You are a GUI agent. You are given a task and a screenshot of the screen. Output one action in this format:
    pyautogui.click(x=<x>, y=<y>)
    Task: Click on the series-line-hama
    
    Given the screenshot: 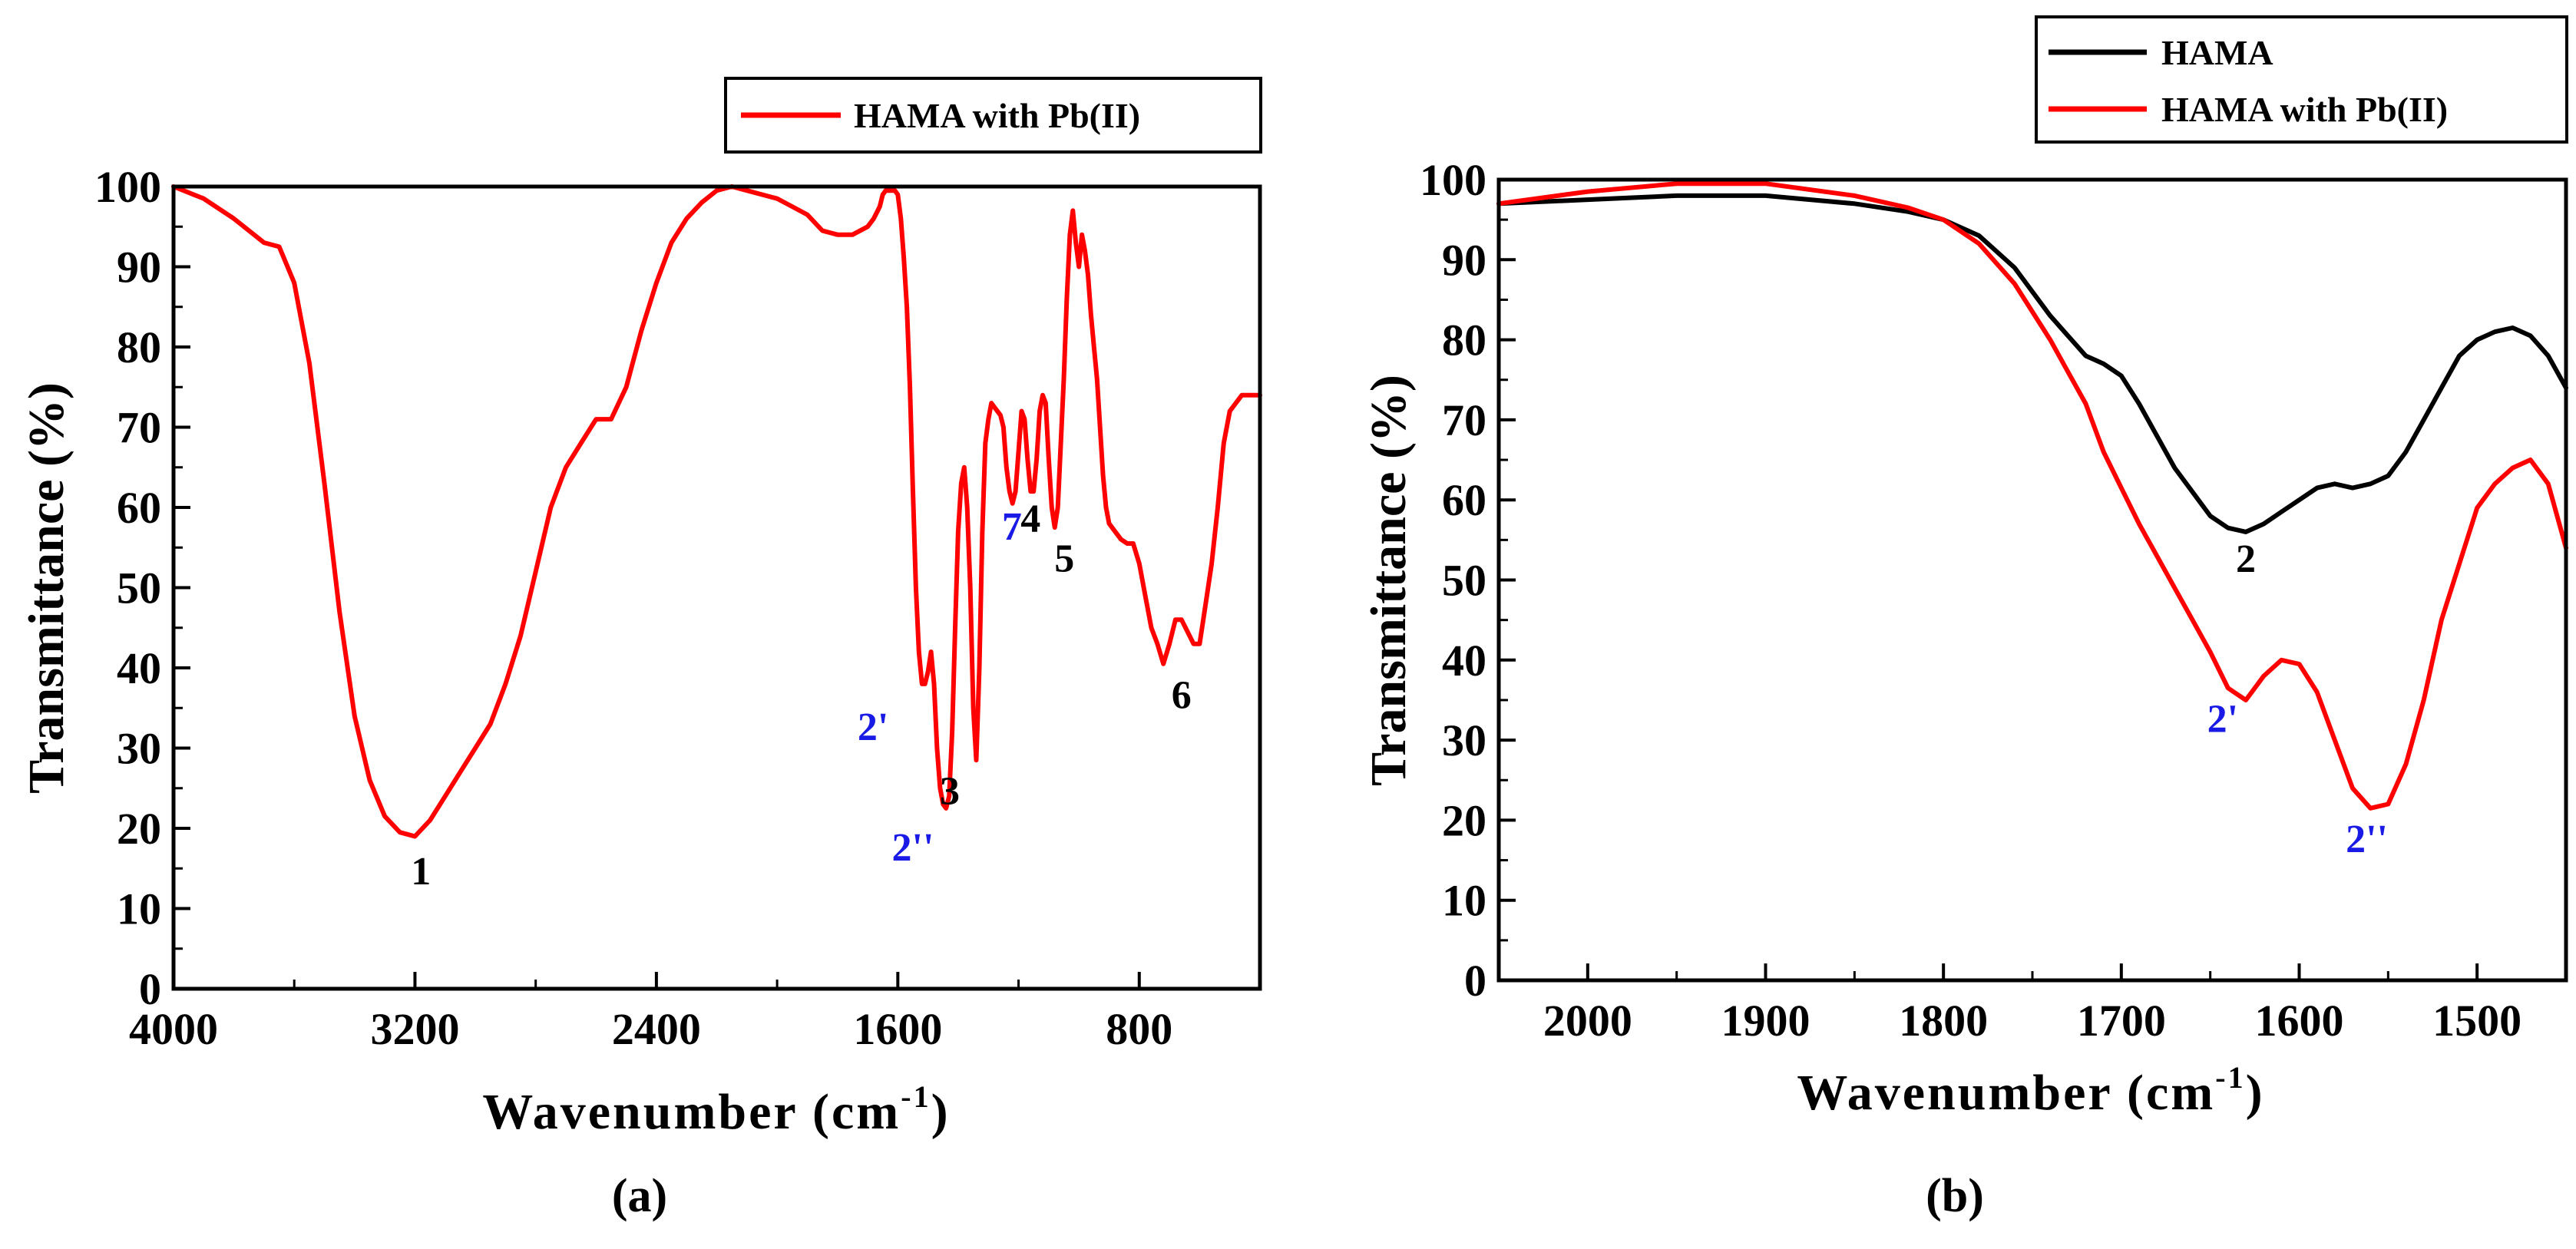 What is the action you would take?
    pyautogui.click(x=2032, y=363)
    